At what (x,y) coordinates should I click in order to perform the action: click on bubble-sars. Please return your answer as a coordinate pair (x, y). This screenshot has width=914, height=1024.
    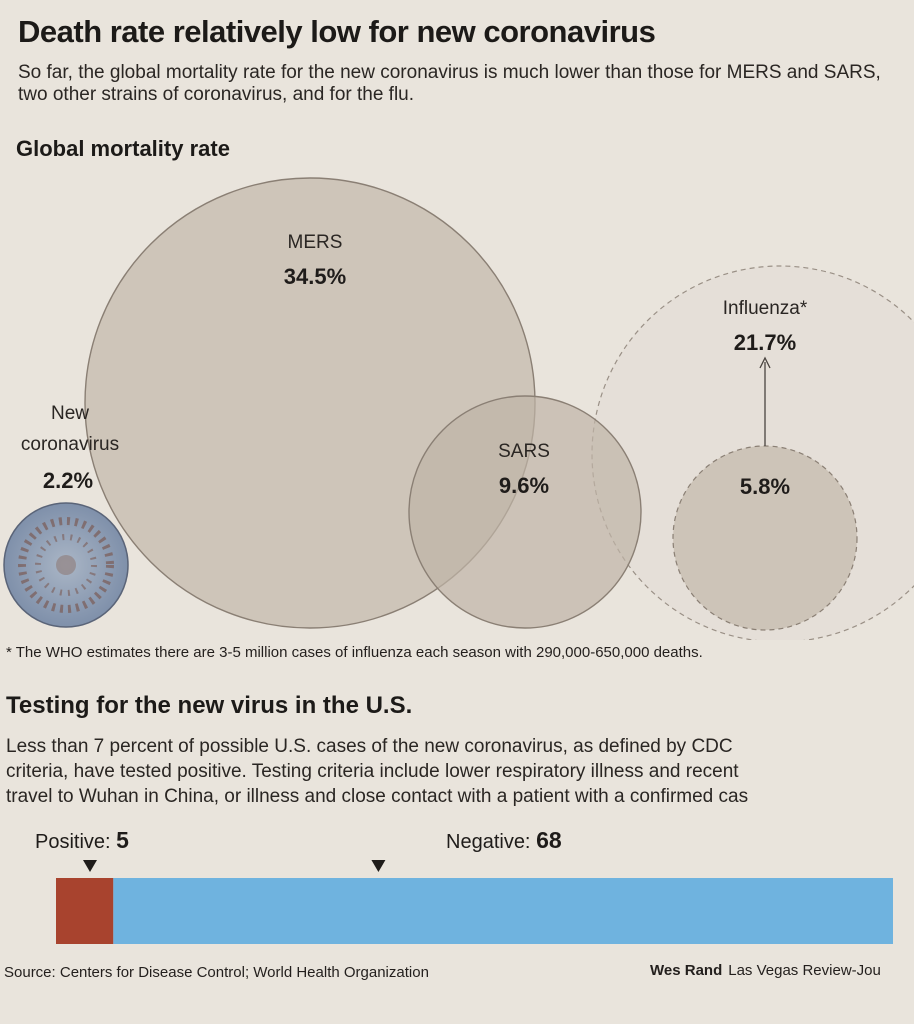
    Looking at the image, I should click on (525, 512).